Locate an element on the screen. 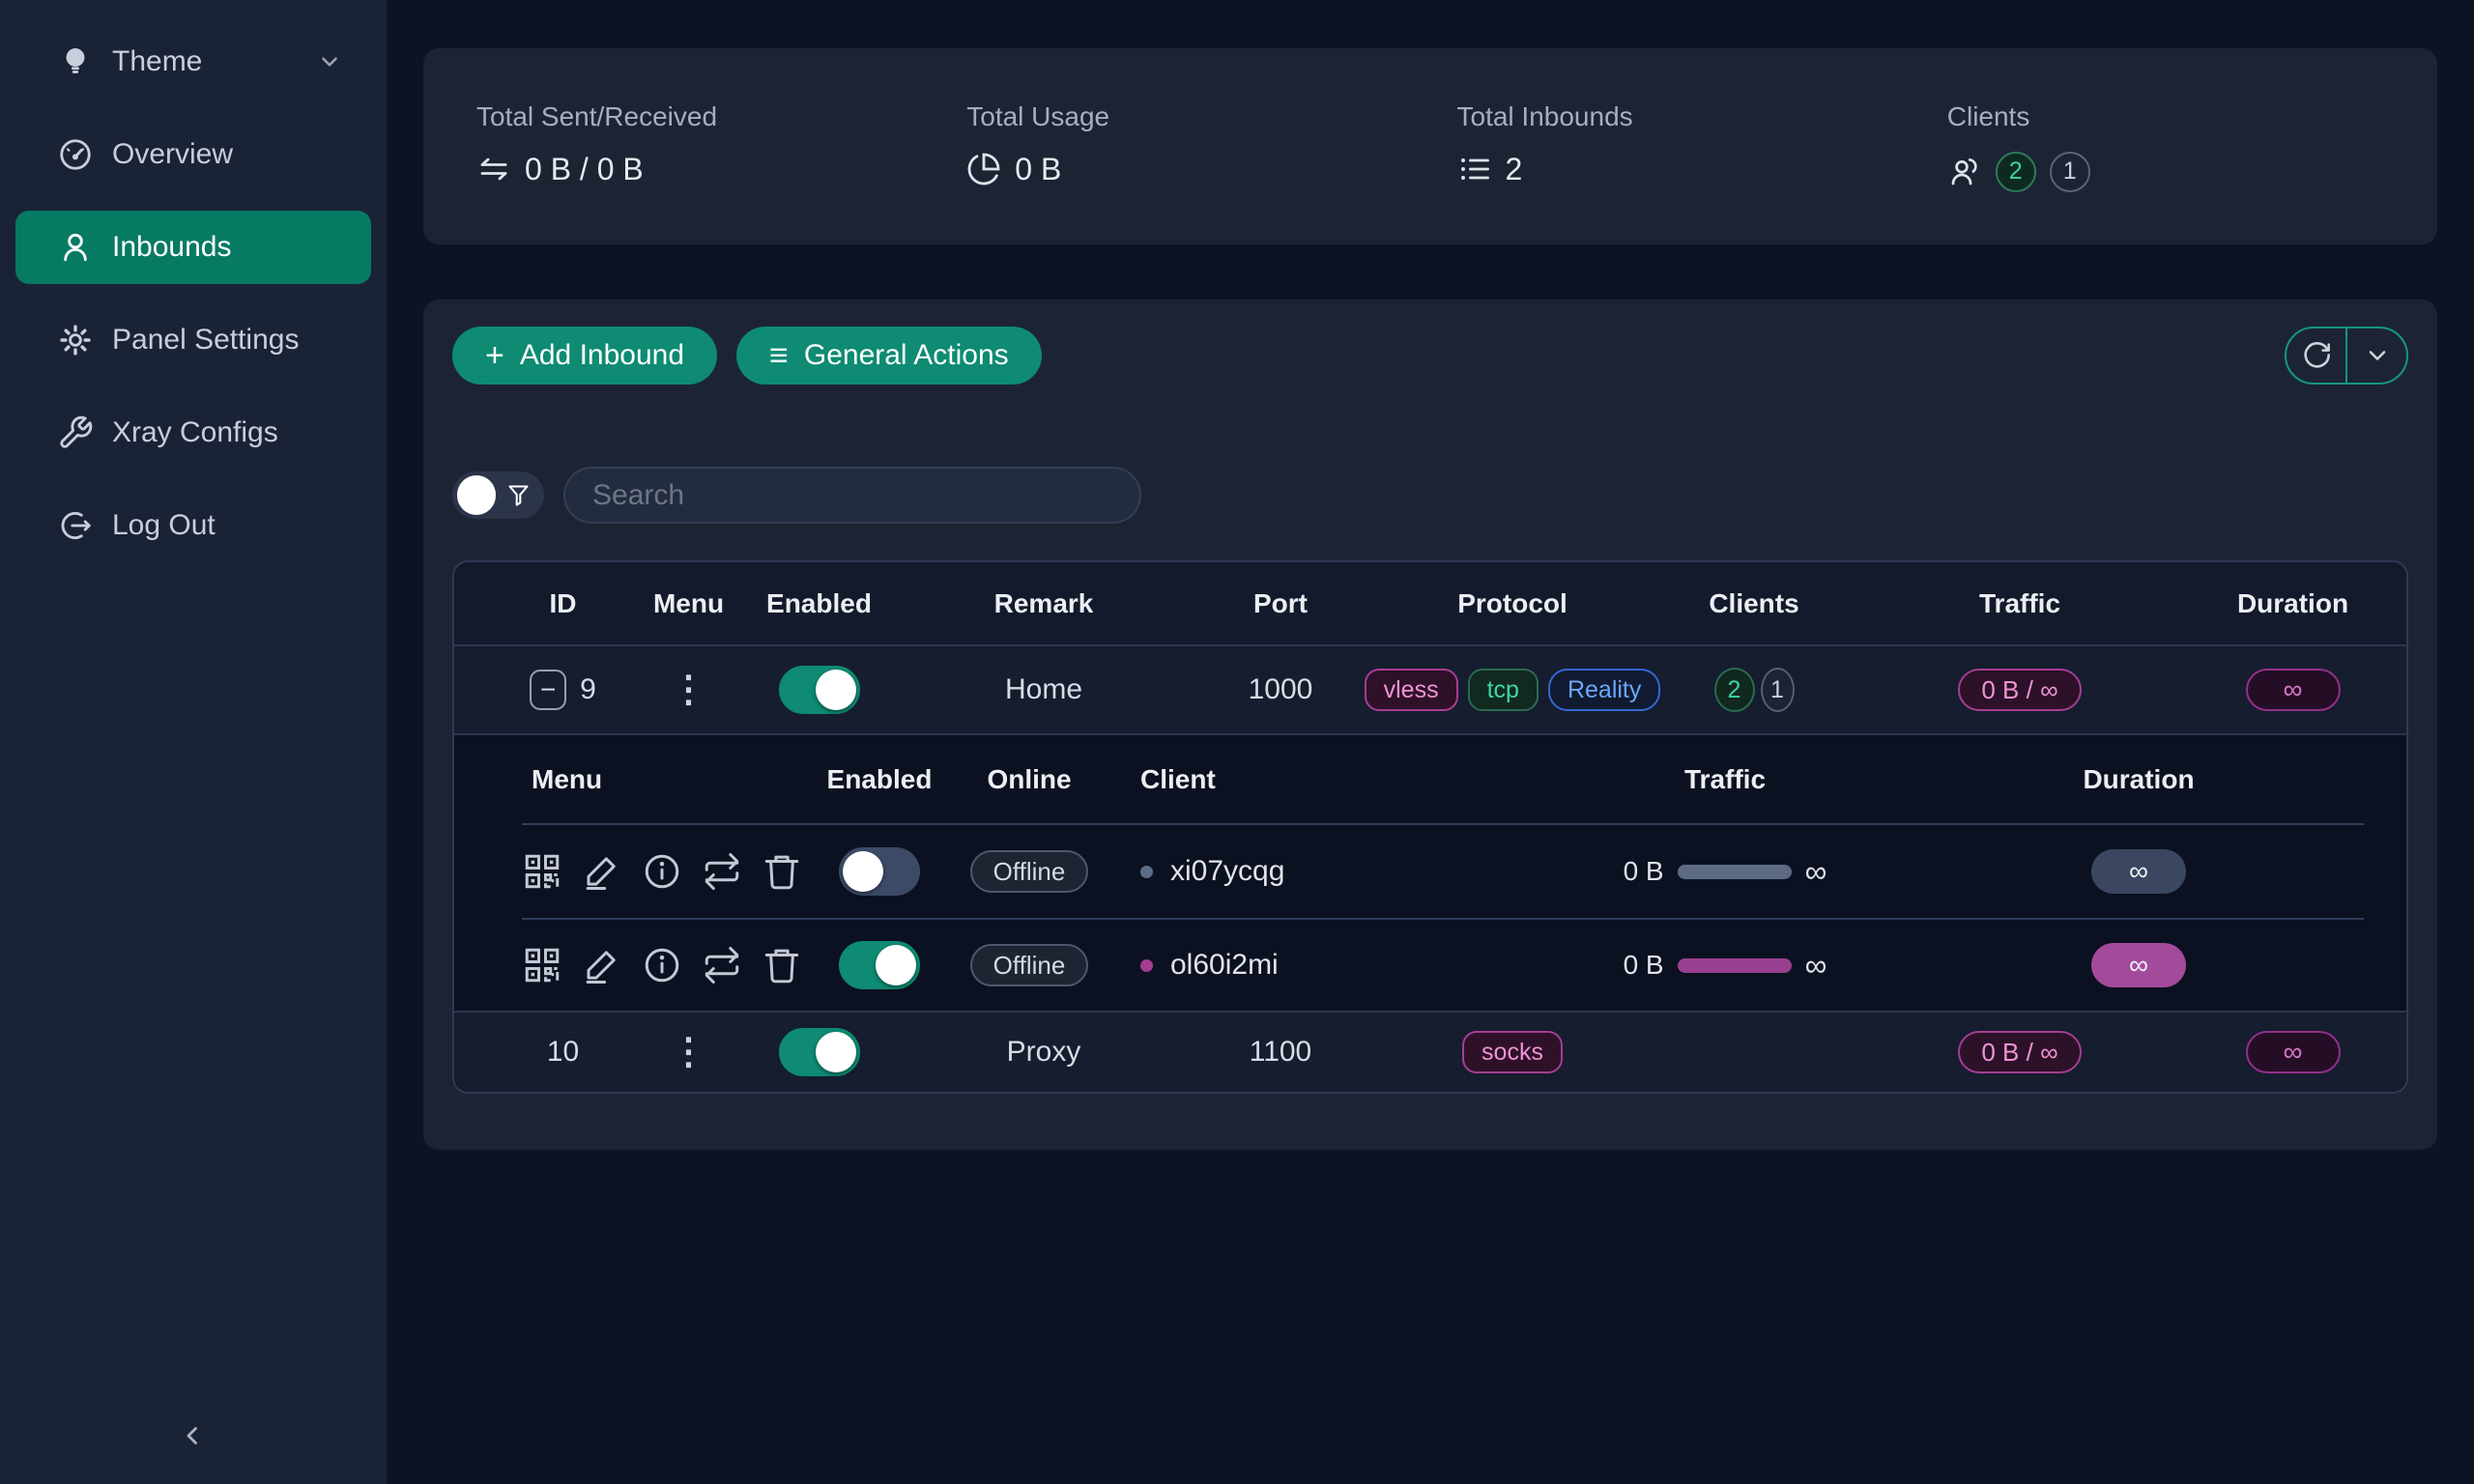  sidebar-item-label: Inbounds is located at coordinates (172, 247).